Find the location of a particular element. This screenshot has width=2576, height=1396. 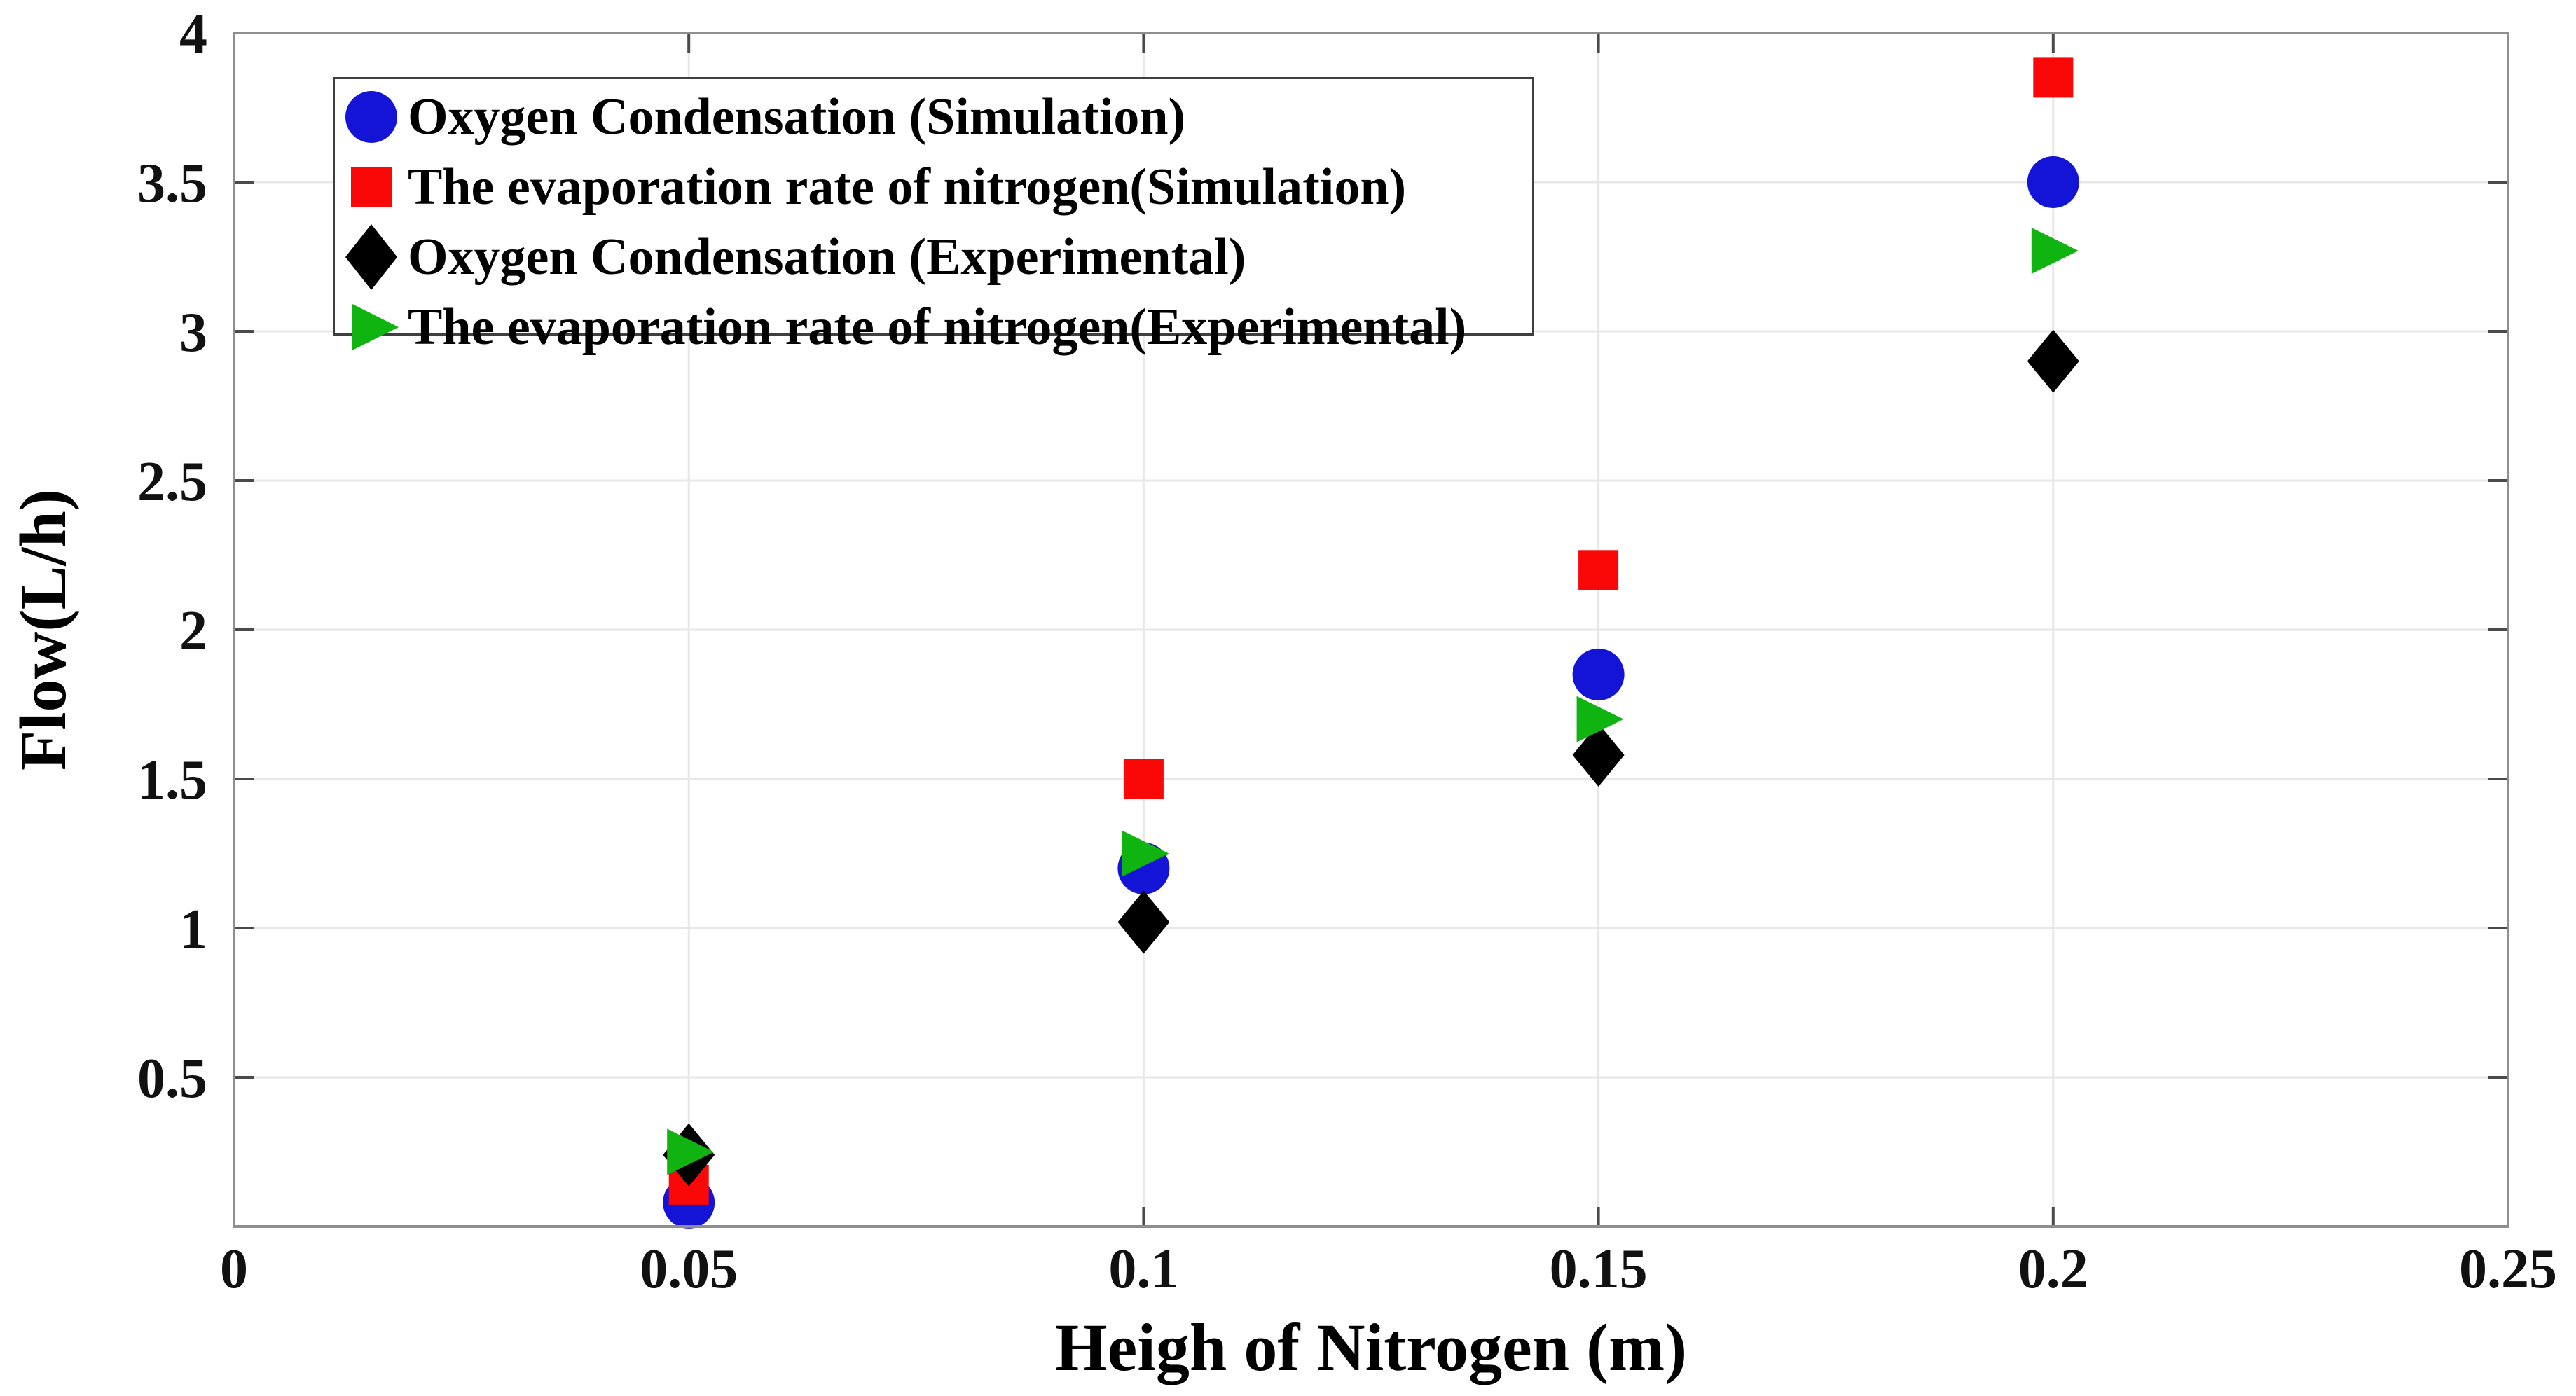

x-tick-label: 0.2 is located at coordinates (2053, 1269).